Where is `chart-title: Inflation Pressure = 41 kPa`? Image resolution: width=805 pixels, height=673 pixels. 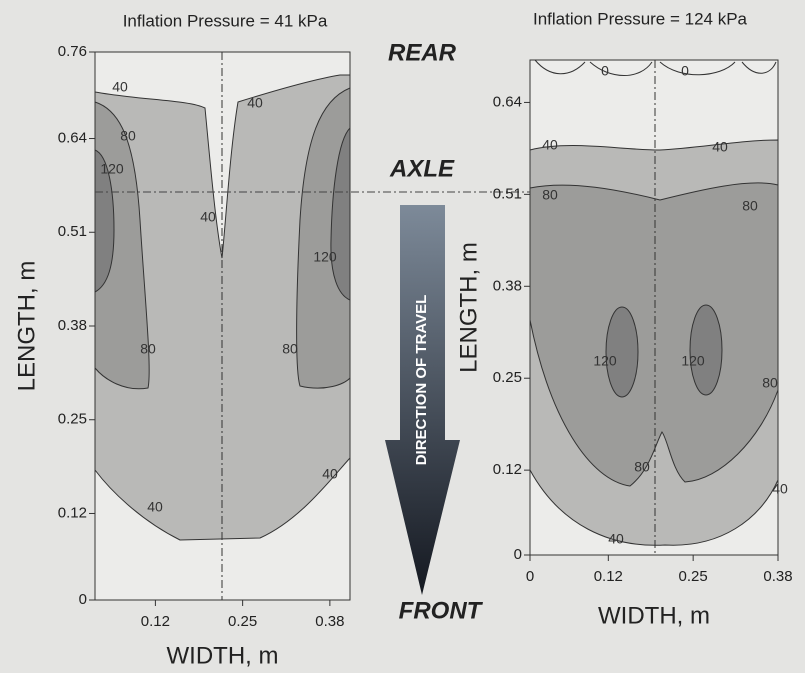
chart-title: Inflation Pressure = 41 kPa is located at coordinates (225, 20).